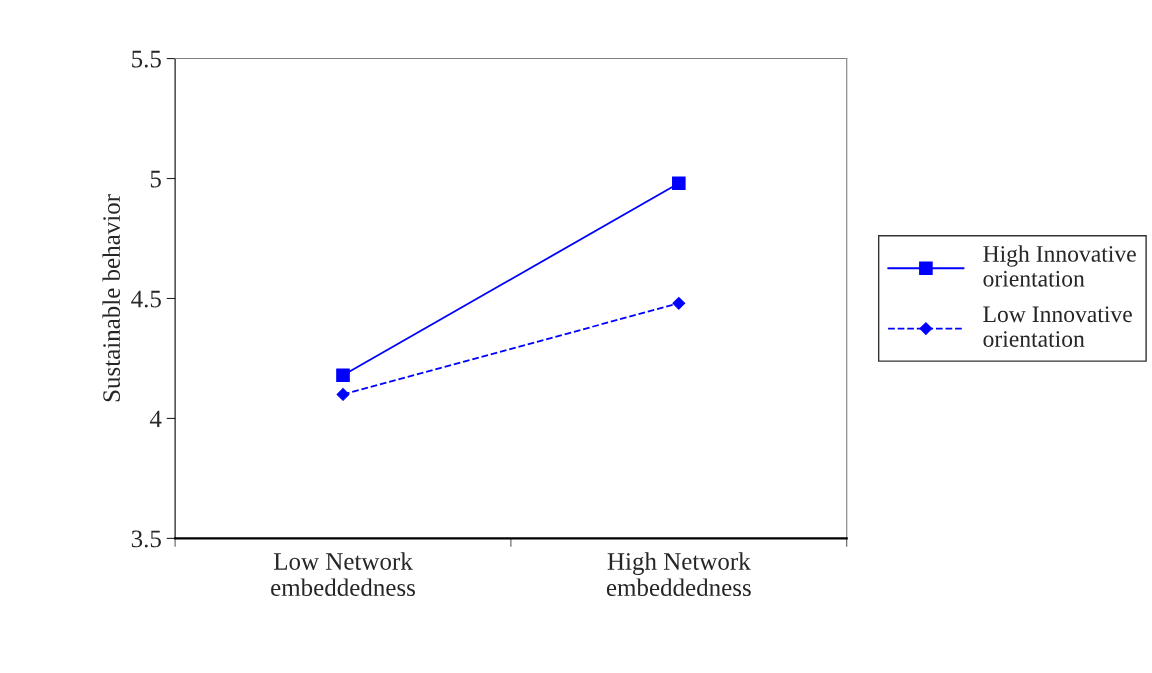 The image size is (1152, 673). I want to click on legend-label: Low Innovative orientation, so click(1057, 326).